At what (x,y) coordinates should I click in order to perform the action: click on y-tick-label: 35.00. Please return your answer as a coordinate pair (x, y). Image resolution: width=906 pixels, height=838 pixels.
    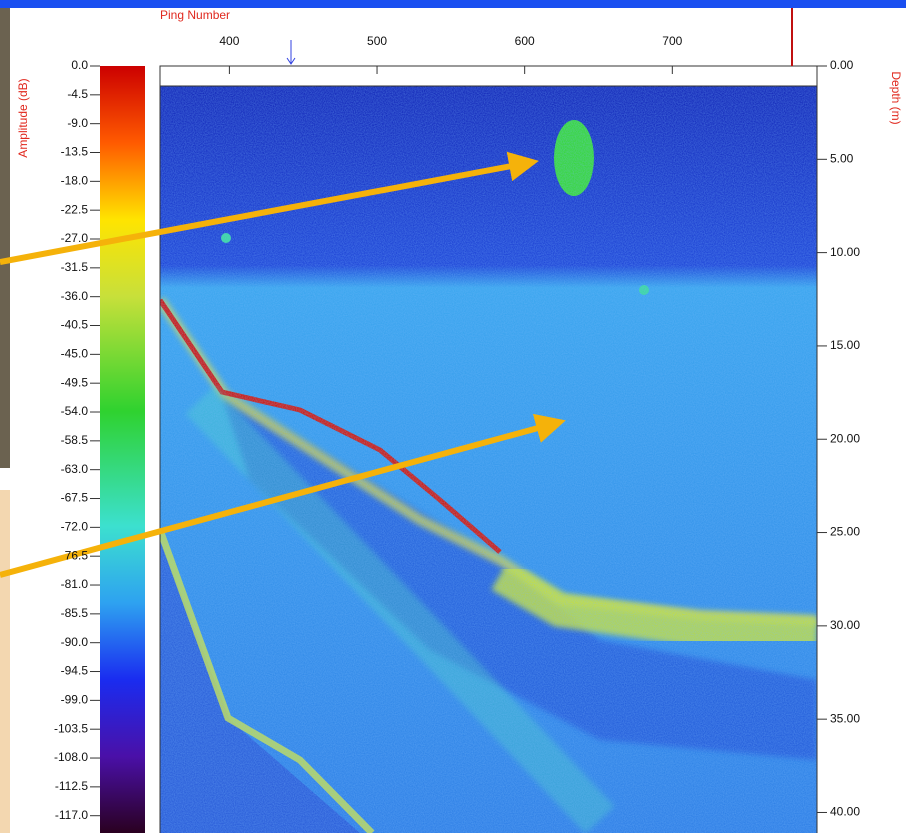
    Looking at the image, I should click on (845, 718).